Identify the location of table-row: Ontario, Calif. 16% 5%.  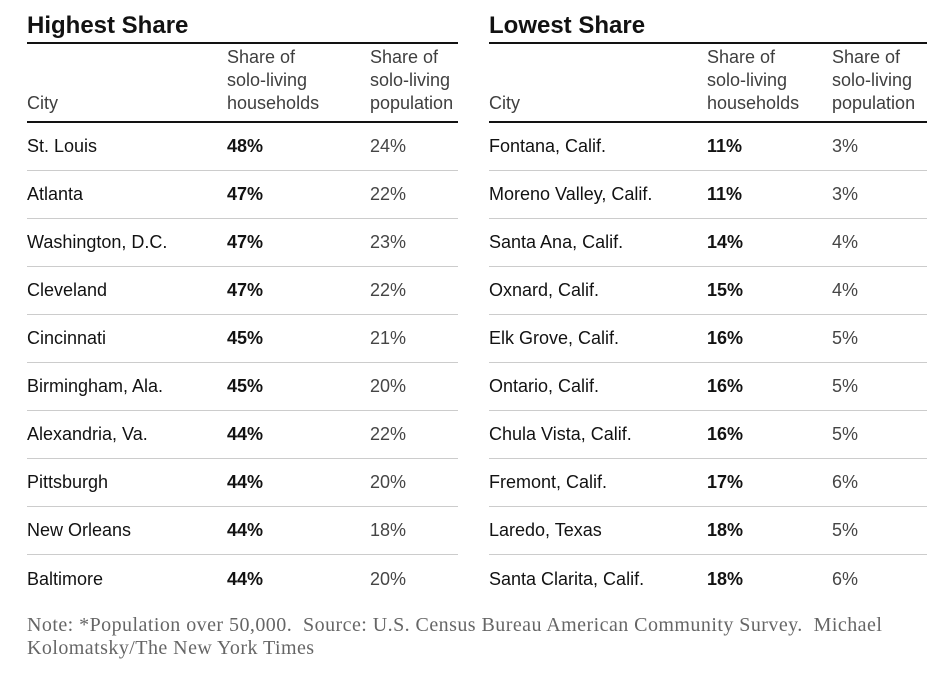
(708, 387).